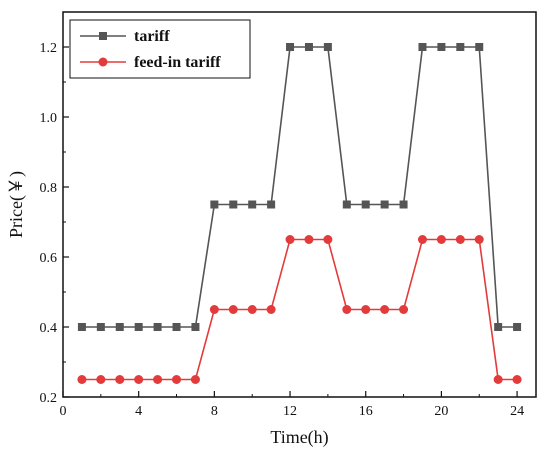 Image resolution: width=550 pixels, height=453 pixels. What do you see at coordinates (63, 411) in the screenshot?
I see `x-tick-label: 0` at bounding box center [63, 411].